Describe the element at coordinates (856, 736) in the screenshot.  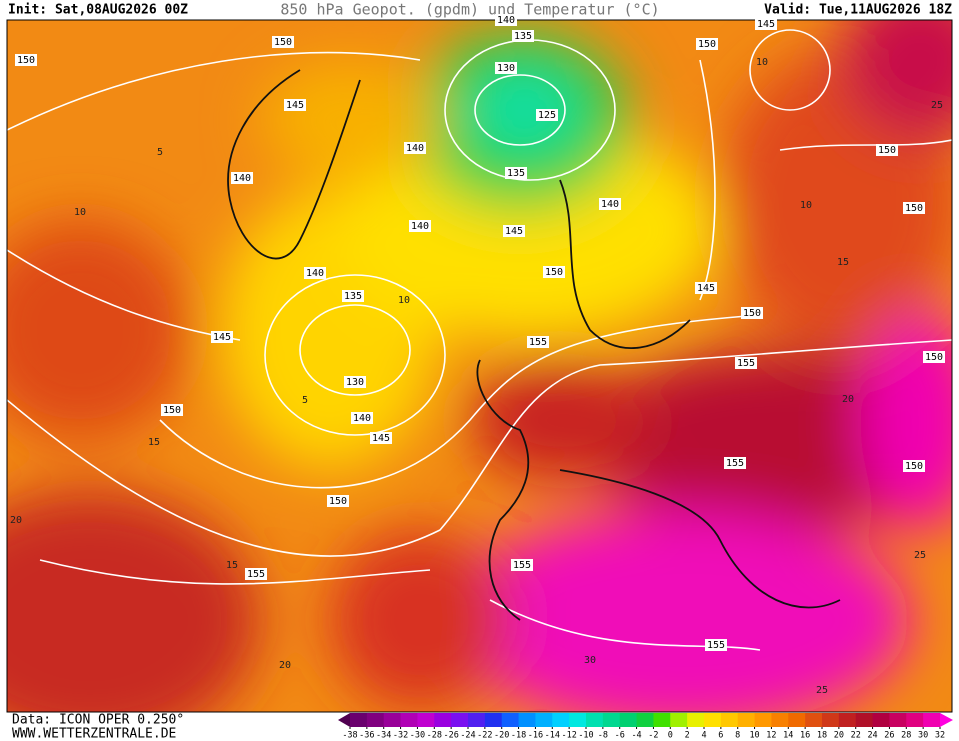
I see `colorbar-label: 22` at that location.